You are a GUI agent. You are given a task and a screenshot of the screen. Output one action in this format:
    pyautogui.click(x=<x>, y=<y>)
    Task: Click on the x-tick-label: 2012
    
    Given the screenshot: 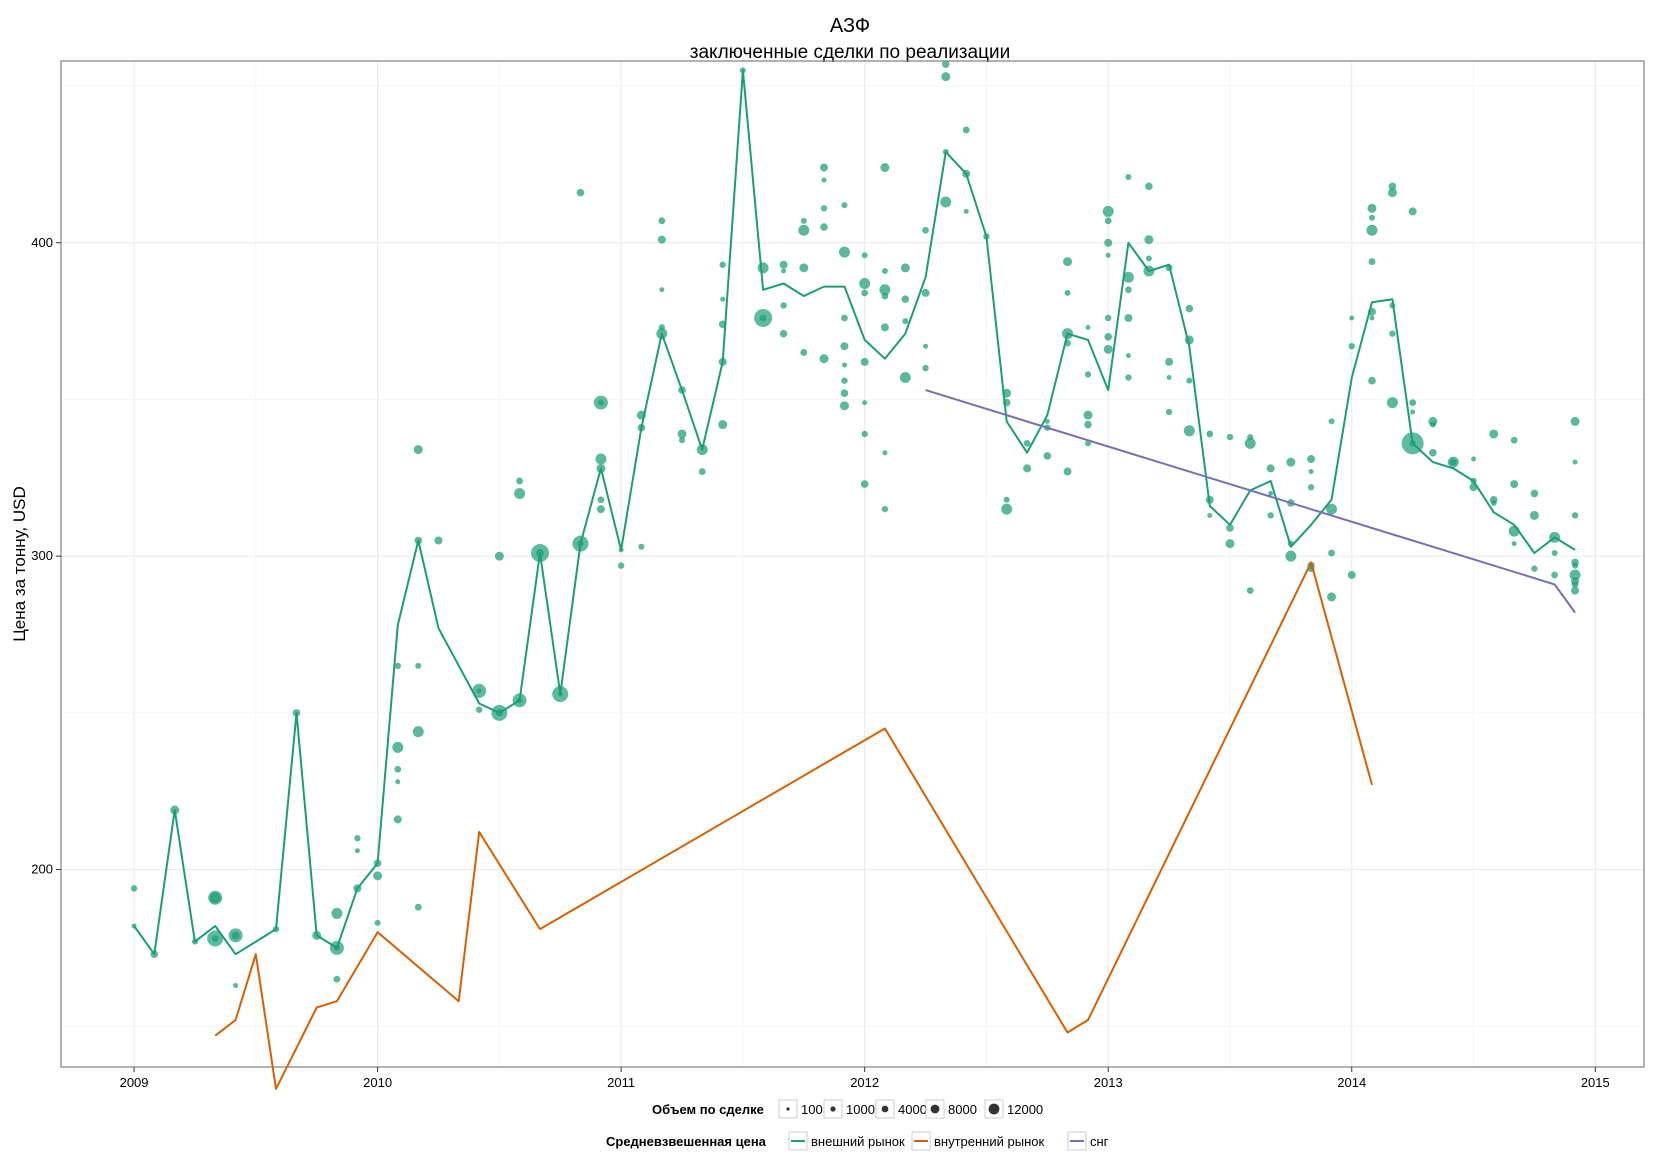 What is the action you would take?
    pyautogui.click(x=864, y=1082)
    